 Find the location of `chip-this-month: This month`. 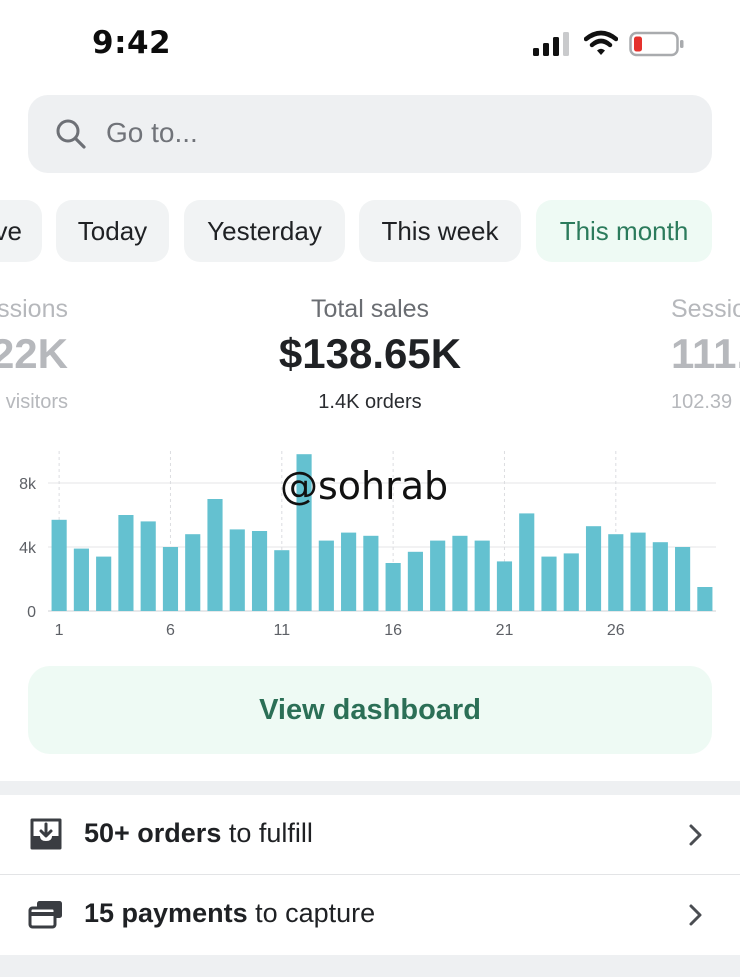

chip-this-month: This month is located at coordinates (624, 231).